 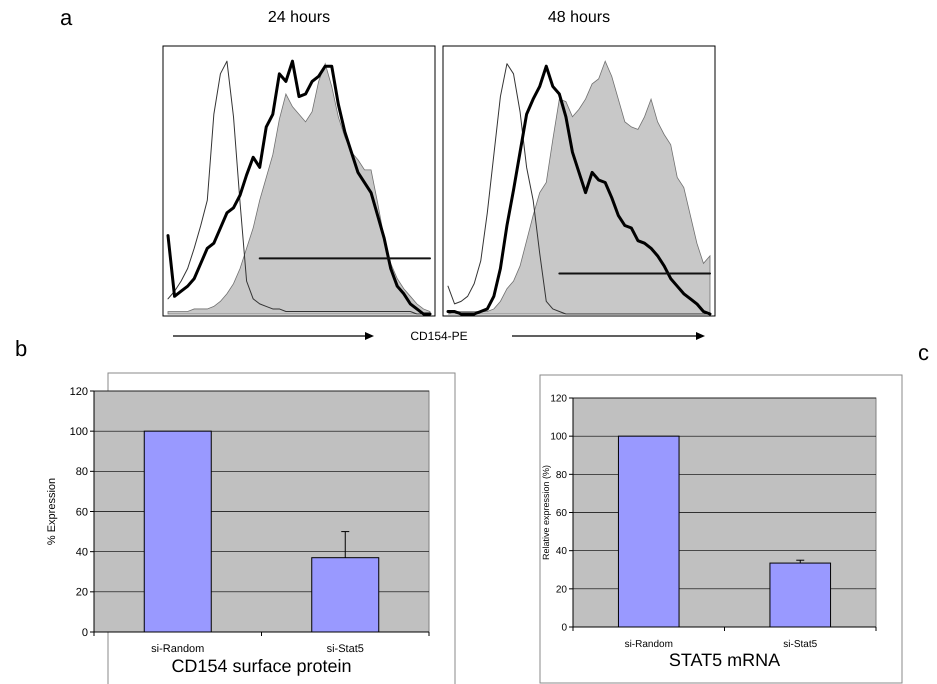 What do you see at coordinates (439, 336) in the screenshot?
I see `x-axis-title: CD154-PE` at bounding box center [439, 336].